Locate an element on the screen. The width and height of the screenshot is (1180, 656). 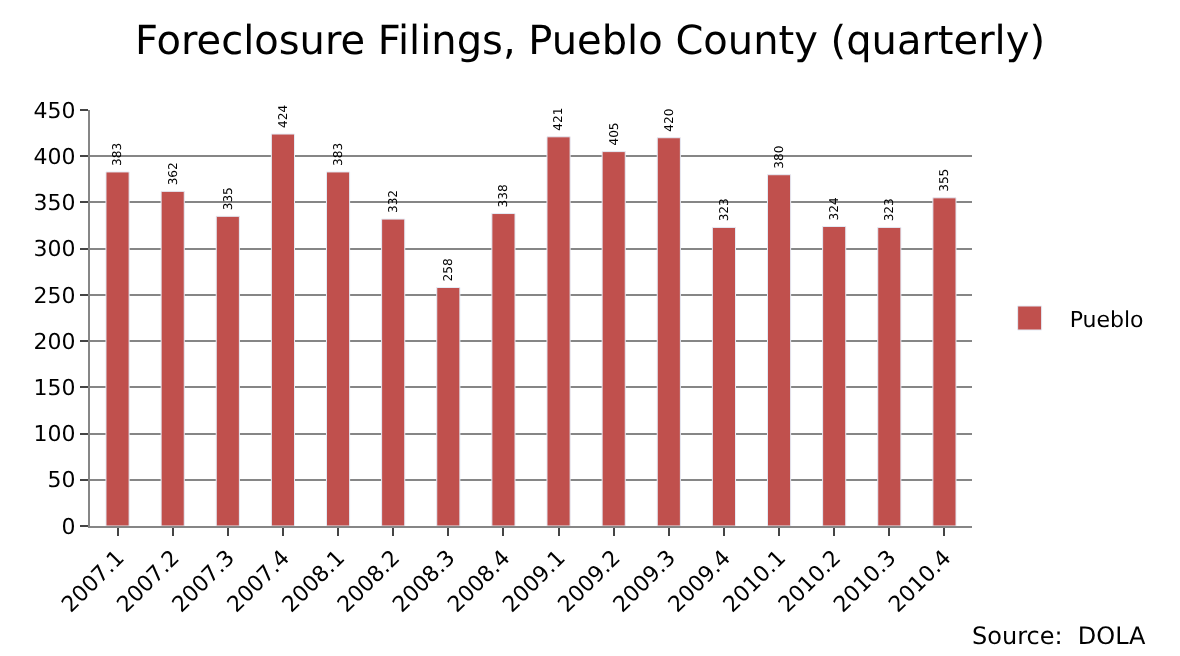
y-tick-label: 300 is located at coordinates (54, 249).